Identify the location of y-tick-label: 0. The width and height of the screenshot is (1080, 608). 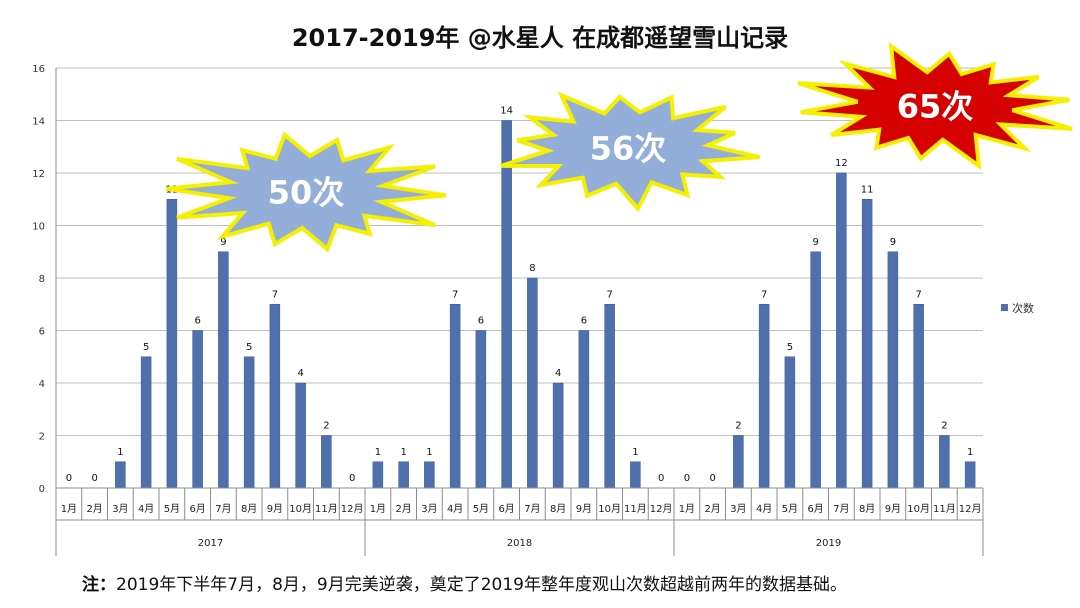
(42, 489).